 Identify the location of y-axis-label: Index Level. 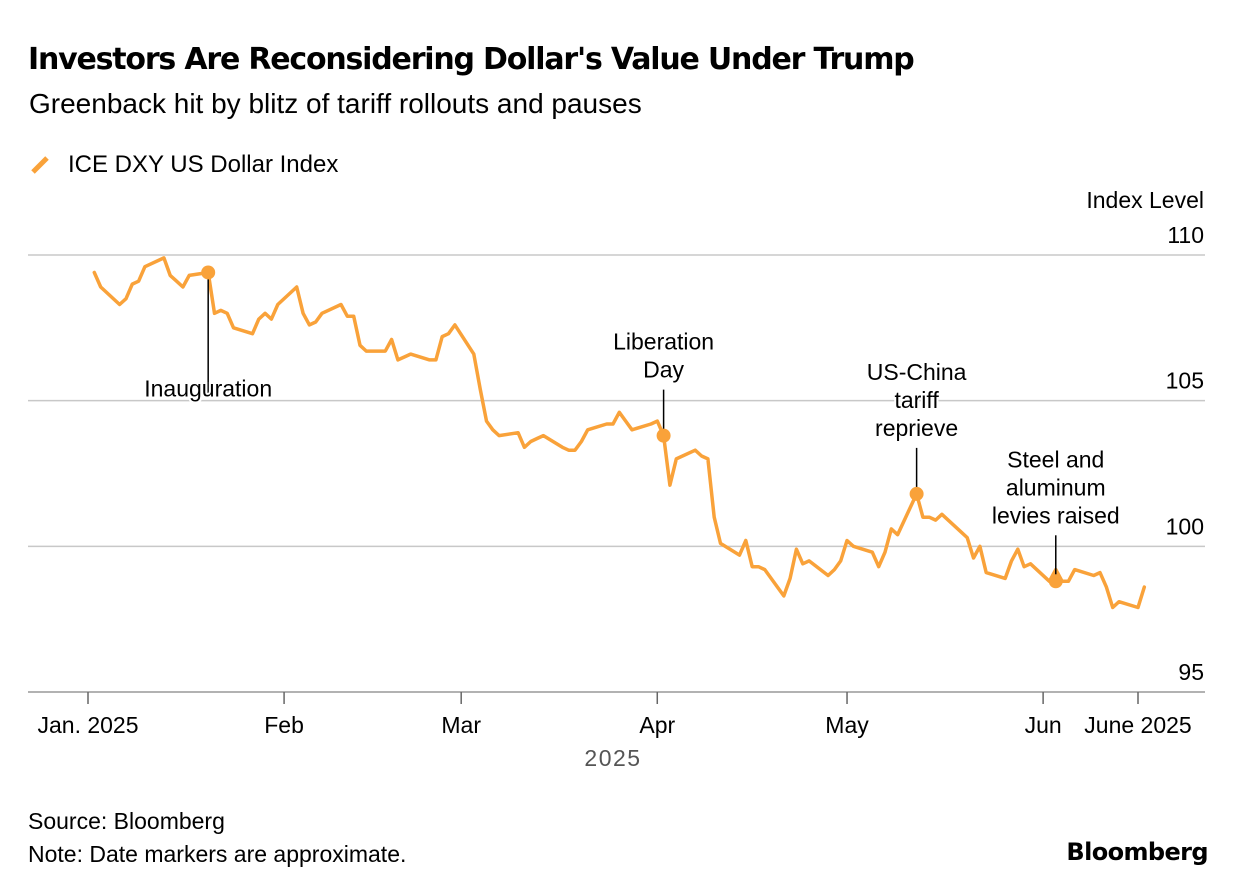
(1145, 200).